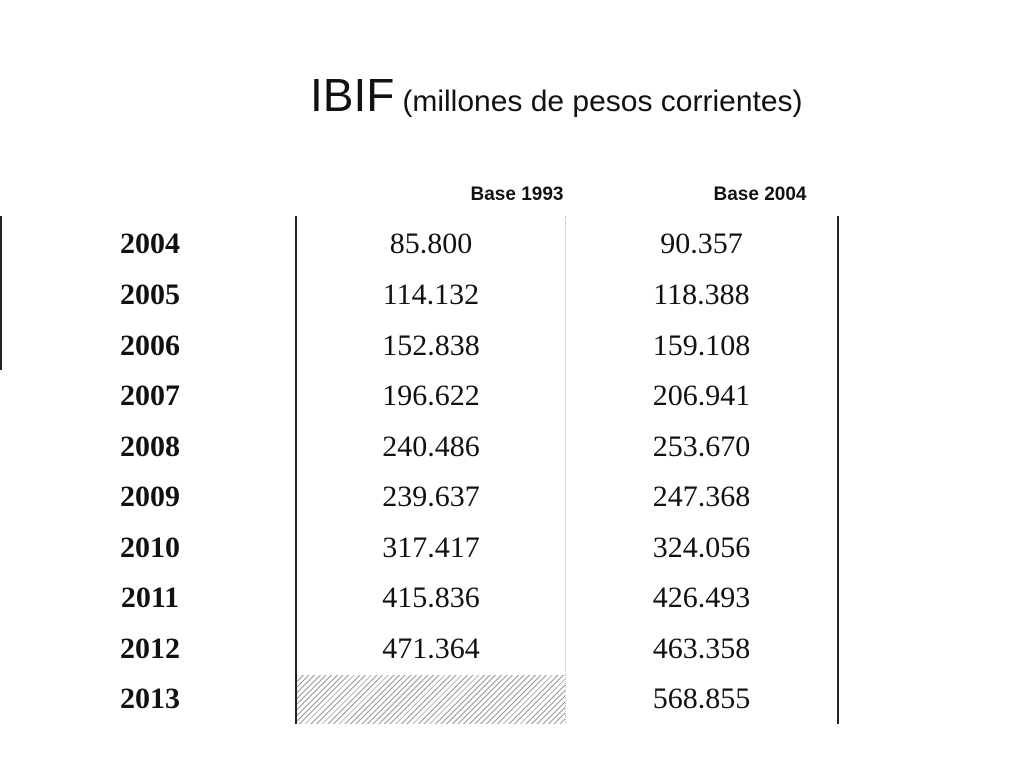 This screenshot has height=768, width=1024. I want to click on title-main: IBIF, so click(352, 95).